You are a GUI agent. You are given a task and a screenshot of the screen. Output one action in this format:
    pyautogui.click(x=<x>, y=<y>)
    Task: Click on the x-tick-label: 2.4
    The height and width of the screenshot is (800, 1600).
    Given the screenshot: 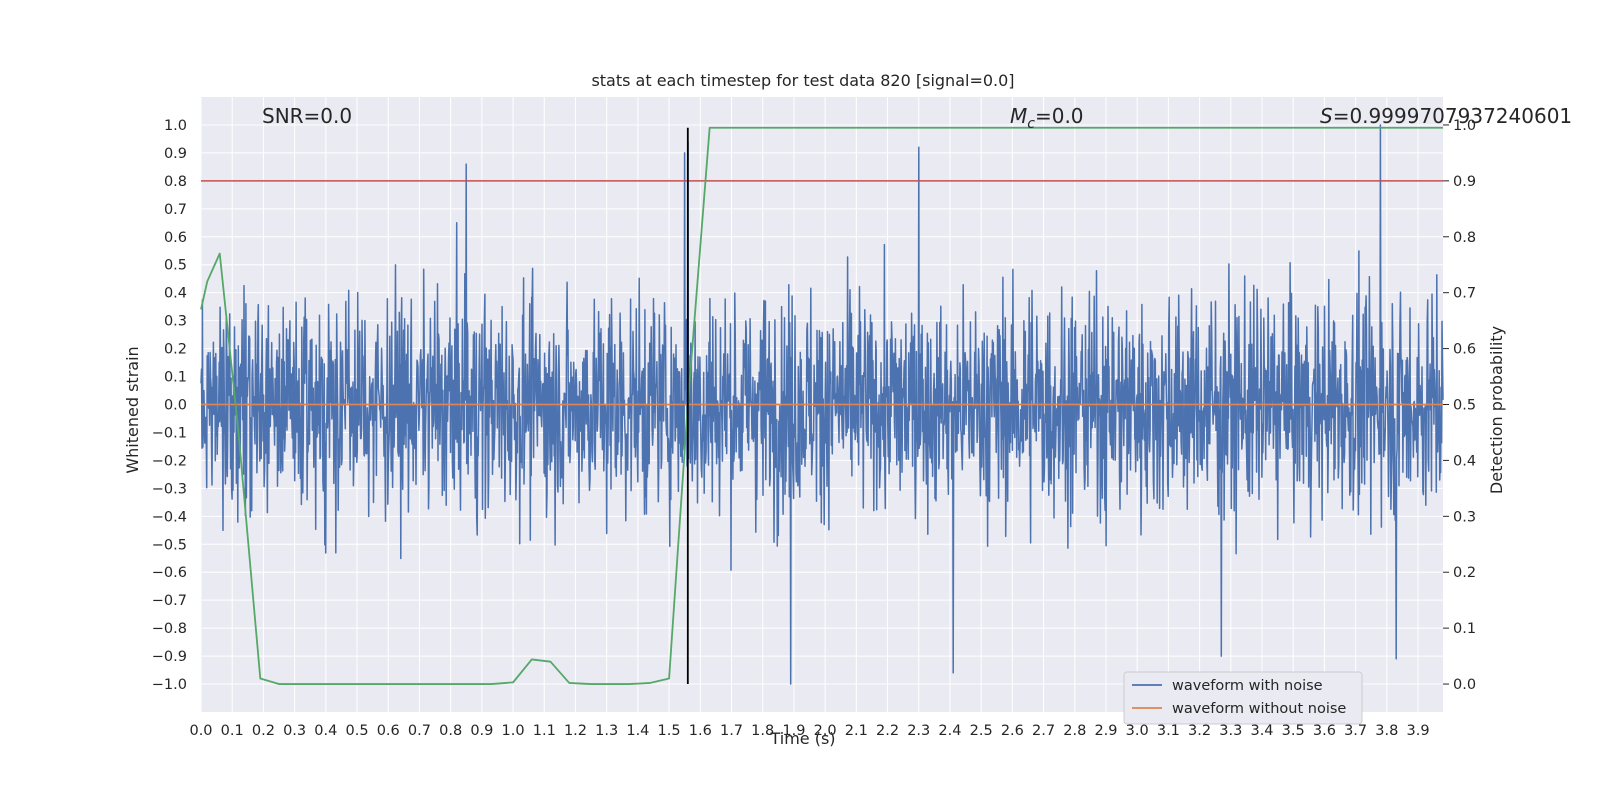 What is the action you would take?
    pyautogui.click(x=949, y=731)
    